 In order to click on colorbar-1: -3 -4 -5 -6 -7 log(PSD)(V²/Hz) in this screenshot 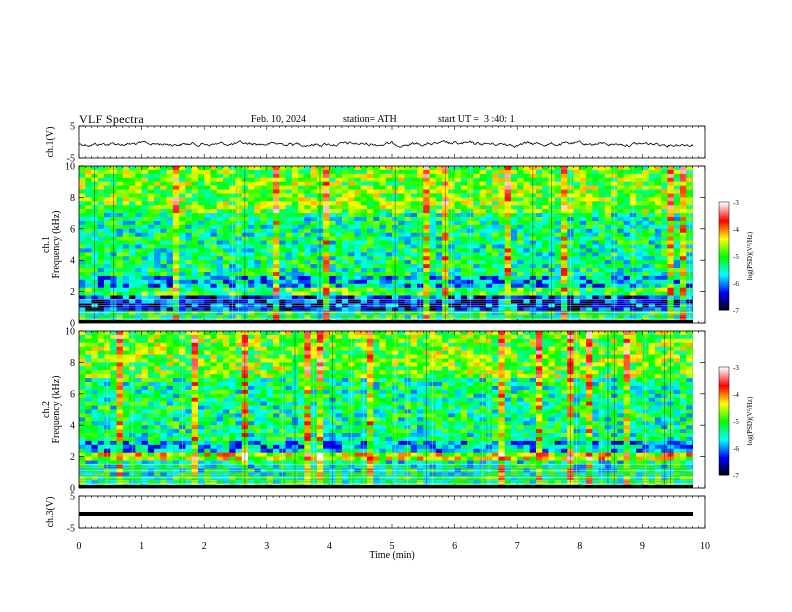, I will do `click(736, 257)`.